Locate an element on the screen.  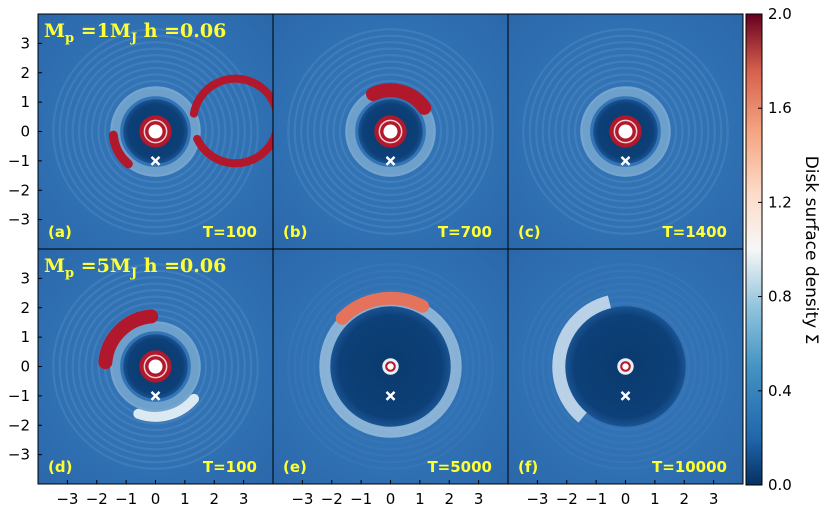
outer-ring is located at coordinates (625, 131).